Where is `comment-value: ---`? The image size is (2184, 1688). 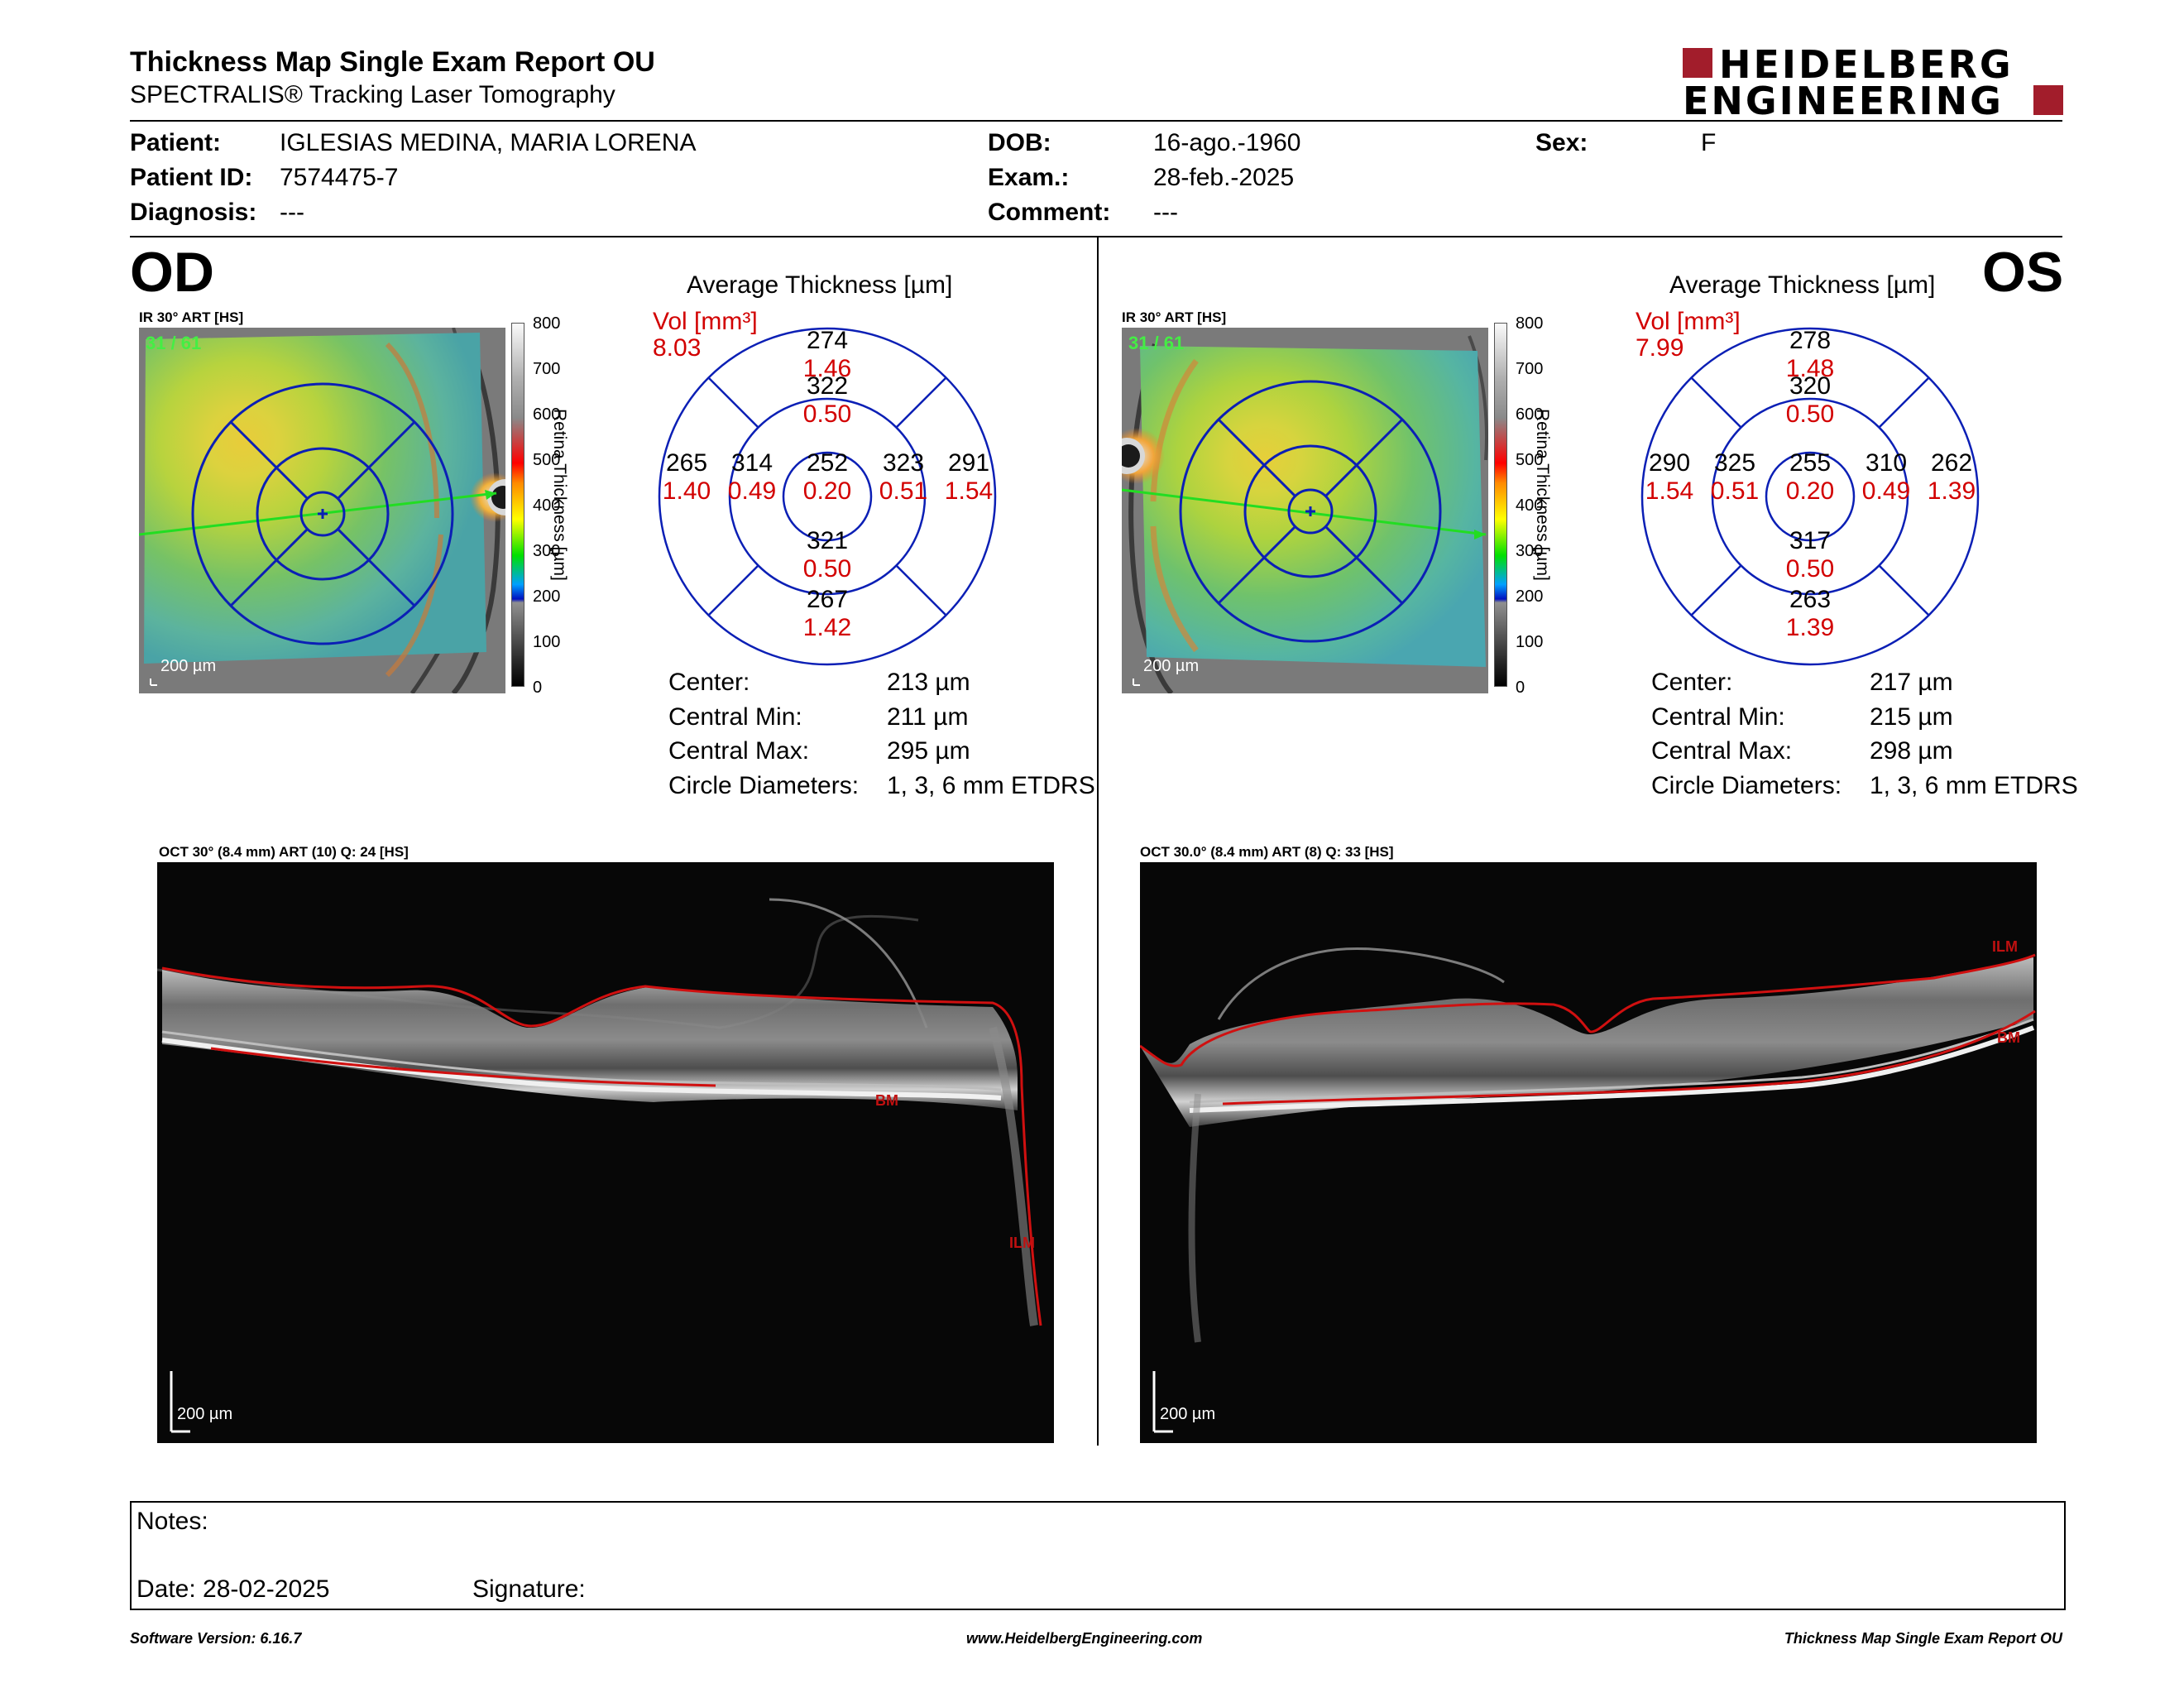 comment-value: --- is located at coordinates (1165, 212).